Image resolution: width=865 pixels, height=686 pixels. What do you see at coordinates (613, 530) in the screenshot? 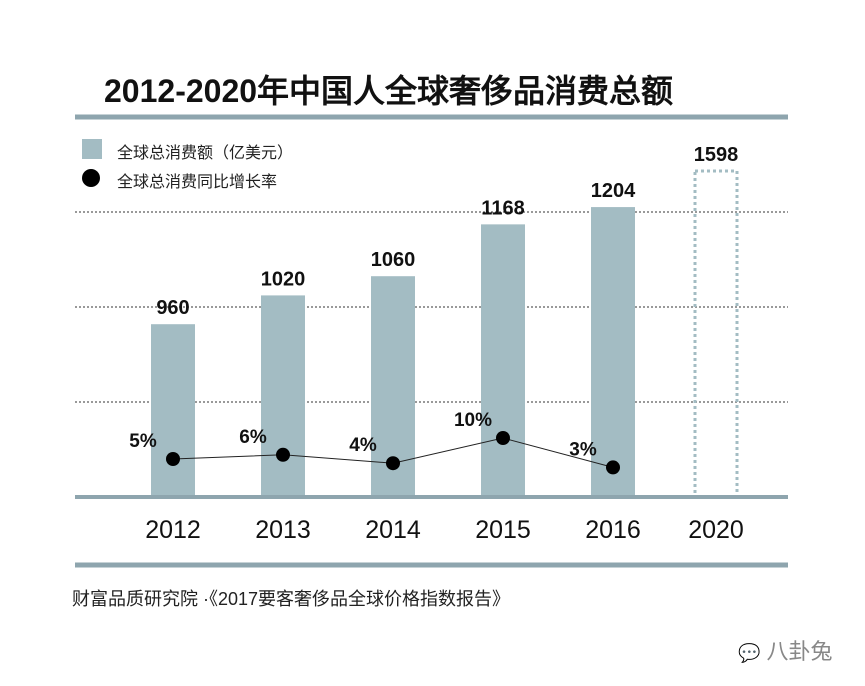
I see `x-tick-label: 2016` at bounding box center [613, 530].